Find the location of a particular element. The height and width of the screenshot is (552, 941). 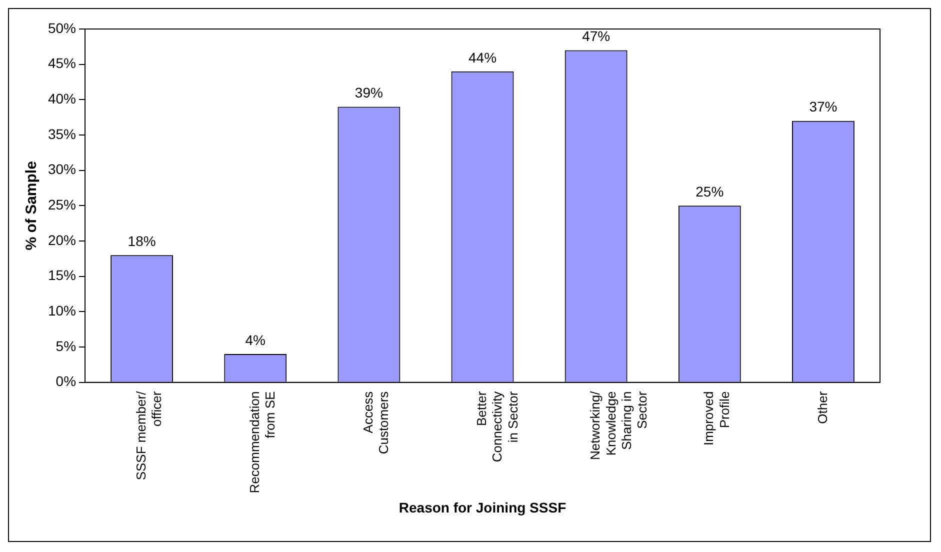

data-label: 47% is located at coordinates (596, 36).